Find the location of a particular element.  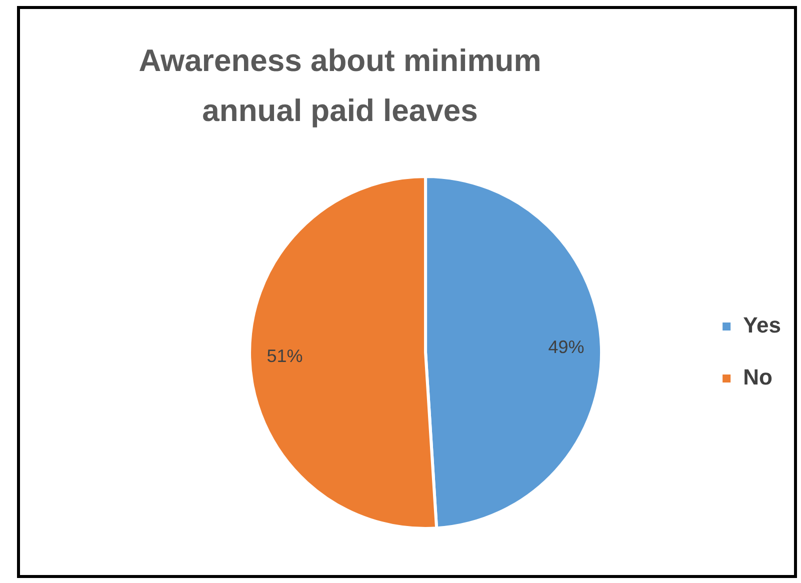

chart-title: Awareness about minimum annual paid leaves is located at coordinates (340, 86).